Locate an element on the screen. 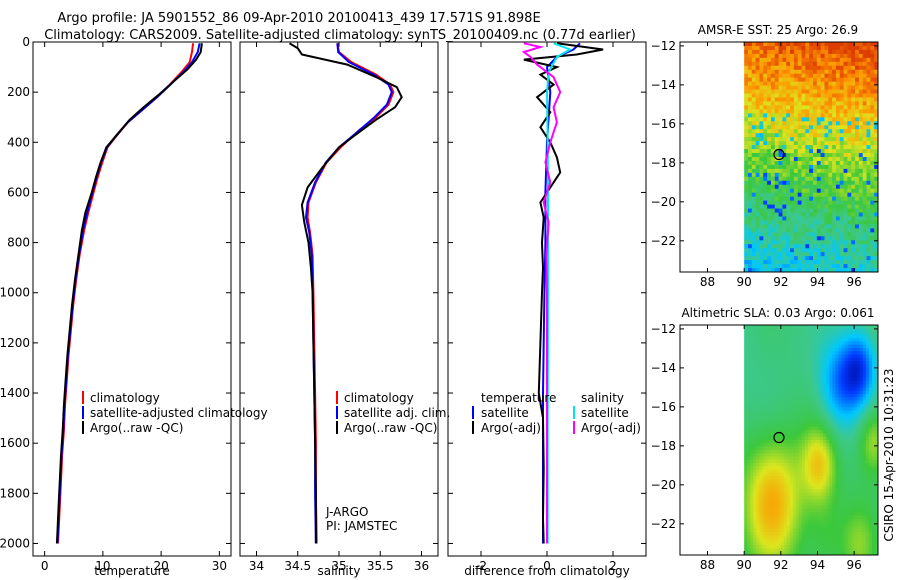 The image size is (900, 580). x-tick-label: 10 is located at coordinates (102, 566).